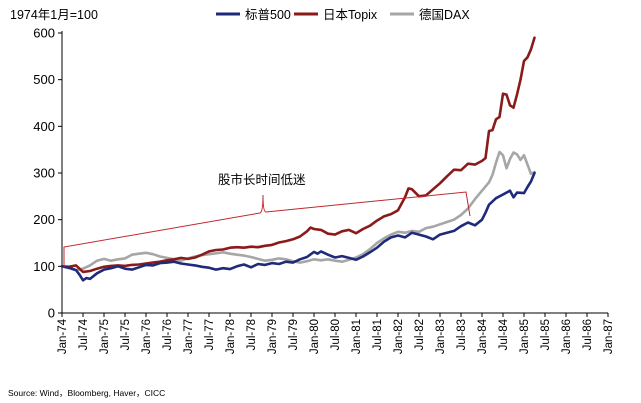 This screenshot has height=403, width=641. What do you see at coordinates (609, 336) in the screenshot?
I see `x-tick-label-Jan-87: Jan-87` at bounding box center [609, 336].